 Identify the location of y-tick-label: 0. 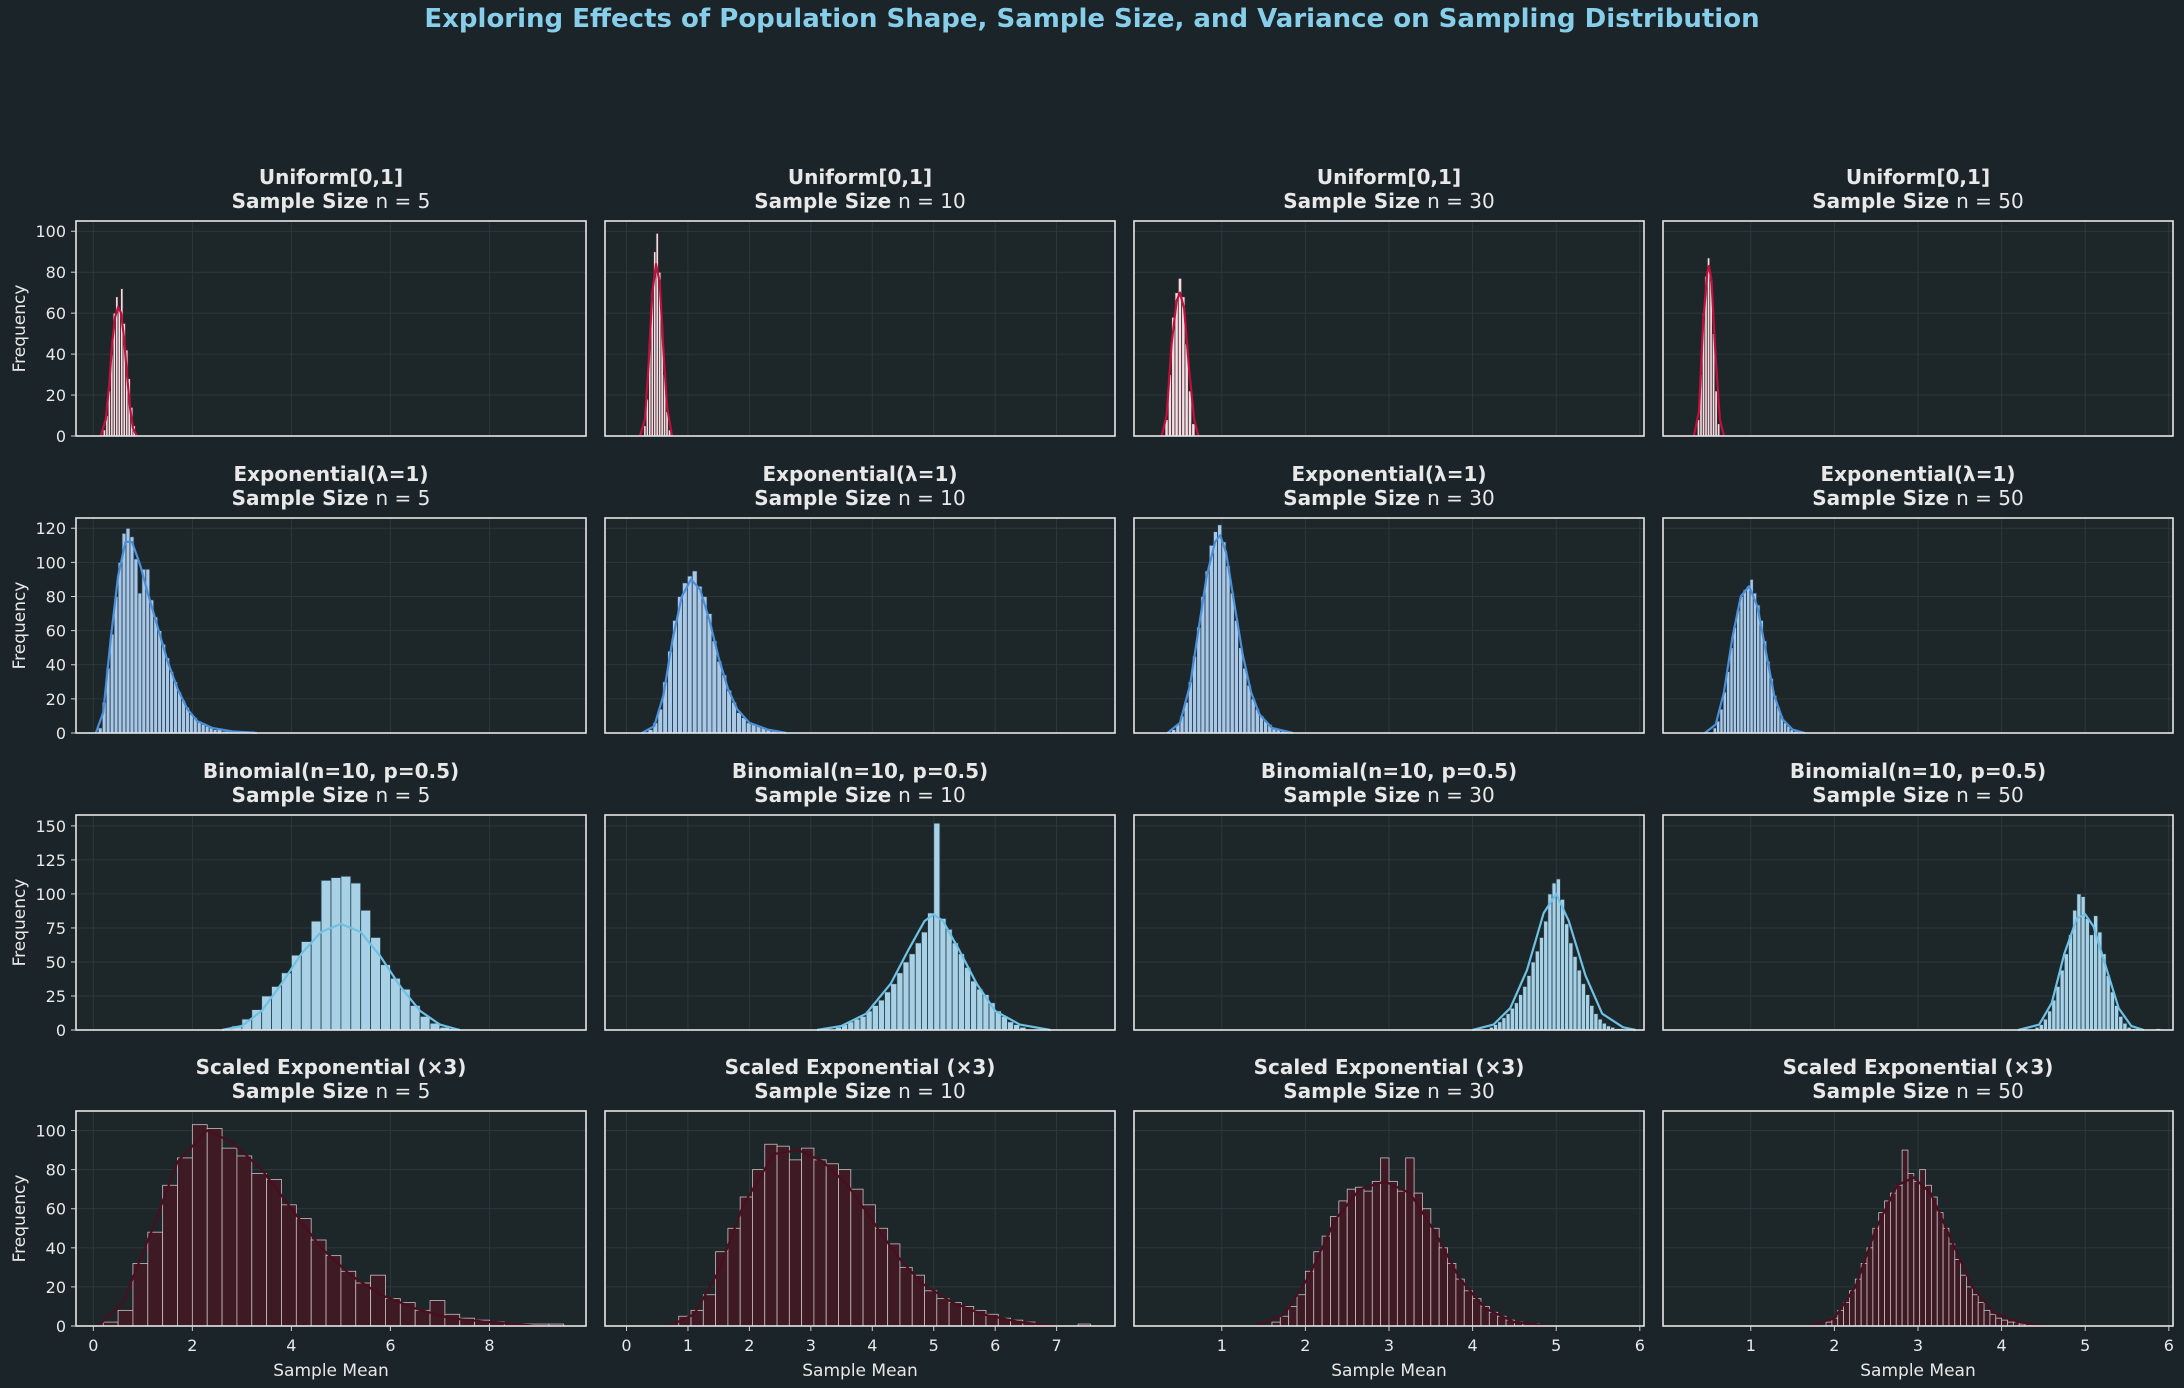
(61, 1030).